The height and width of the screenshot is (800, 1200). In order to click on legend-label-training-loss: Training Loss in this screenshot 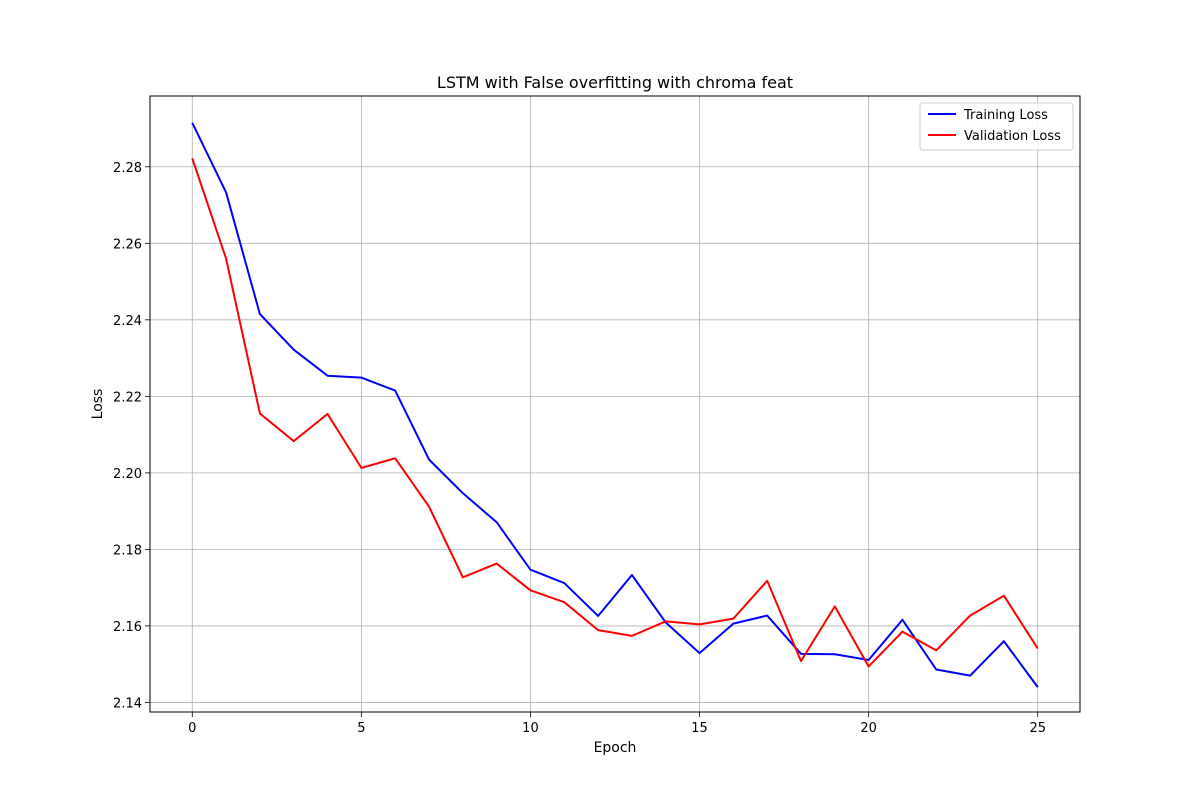, I will do `click(1005, 115)`.